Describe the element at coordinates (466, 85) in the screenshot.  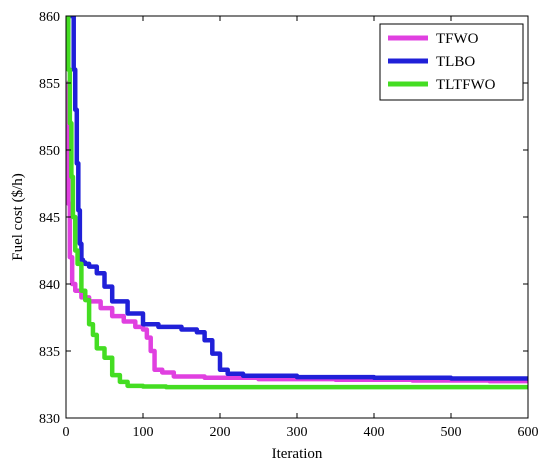
I see `legend-label-tltfwo: TLTFWO` at that location.